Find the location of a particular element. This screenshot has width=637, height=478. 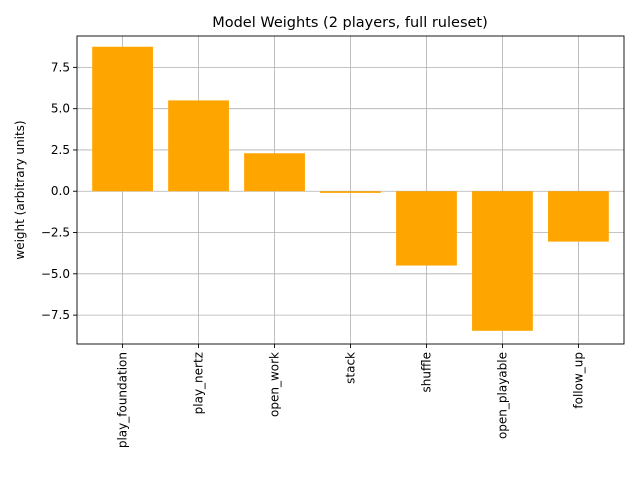

bar-play-nertz is located at coordinates (198, 146).